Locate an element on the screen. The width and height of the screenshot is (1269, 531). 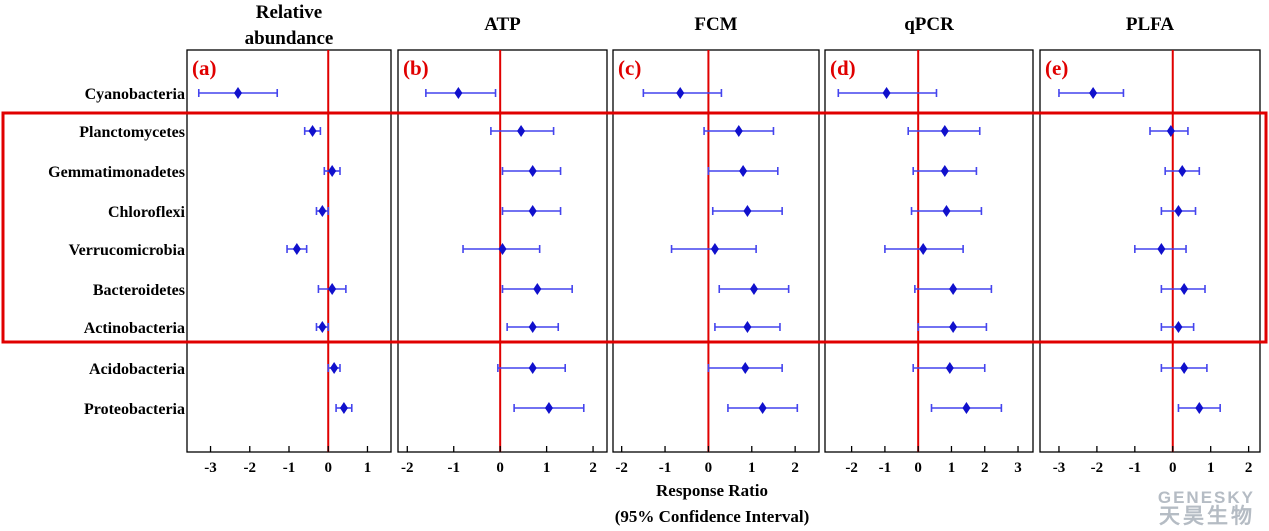
category-label: Planctomycetes is located at coordinates (132, 132).